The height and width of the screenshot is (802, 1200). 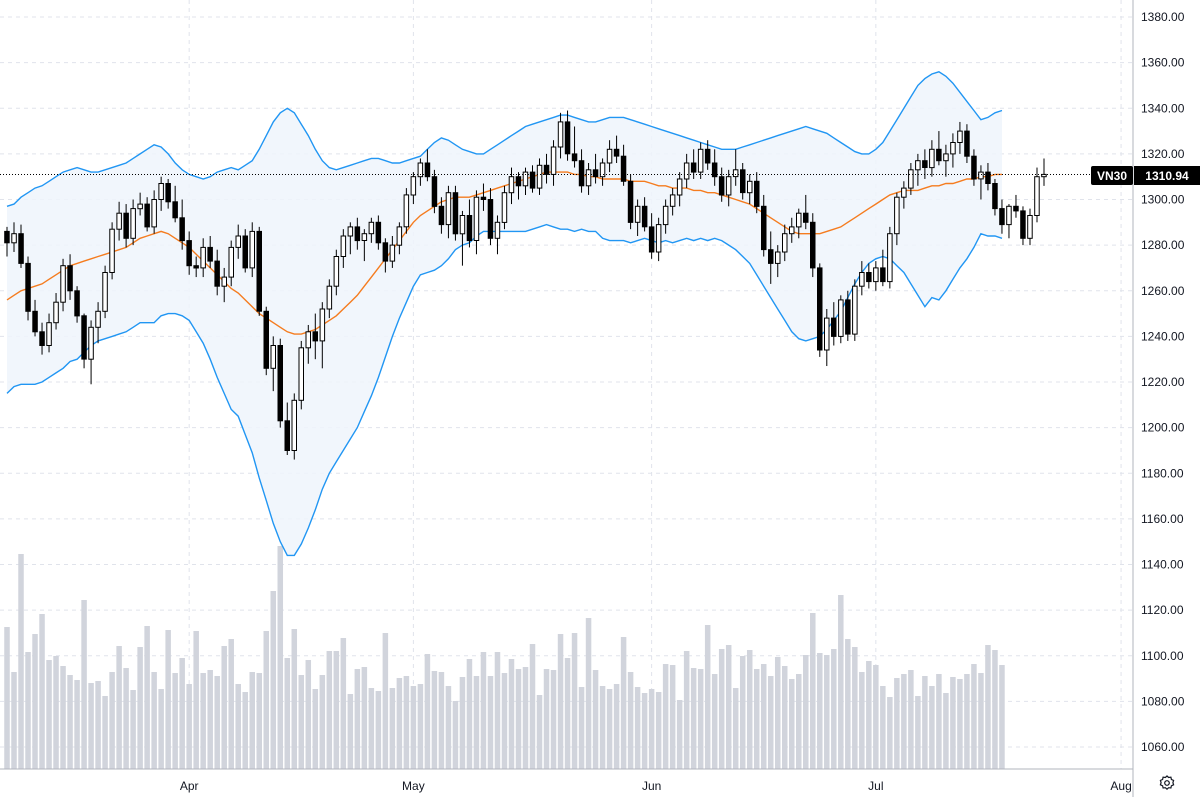 What do you see at coordinates (1167, 175) in the screenshot?
I see `last-price-tag: 1310.94` at bounding box center [1167, 175].